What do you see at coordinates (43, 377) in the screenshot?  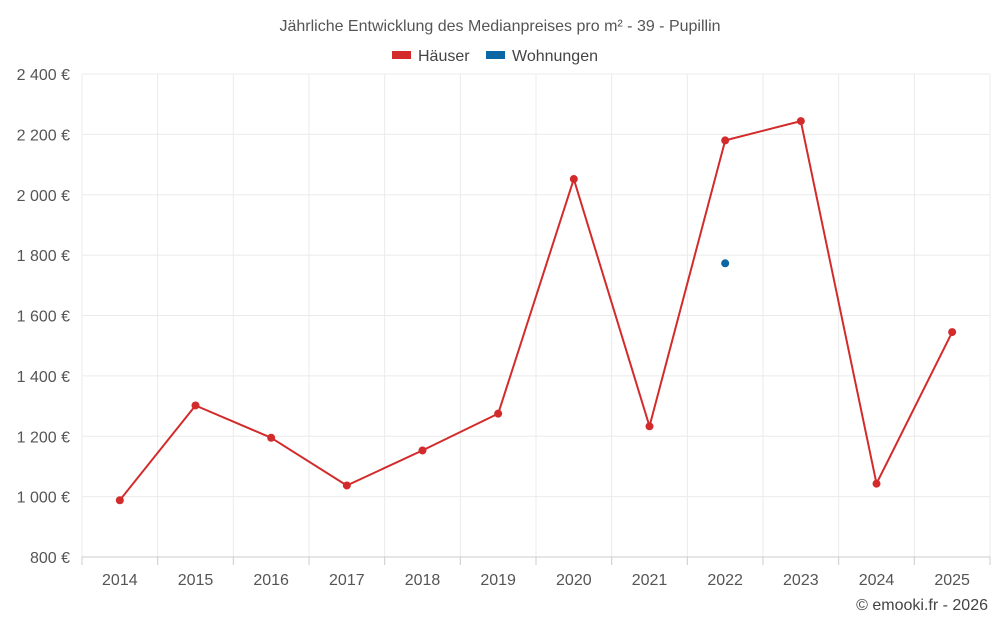 I see `y-tick-label: 1 400 €` at bounding box center [43, 377].